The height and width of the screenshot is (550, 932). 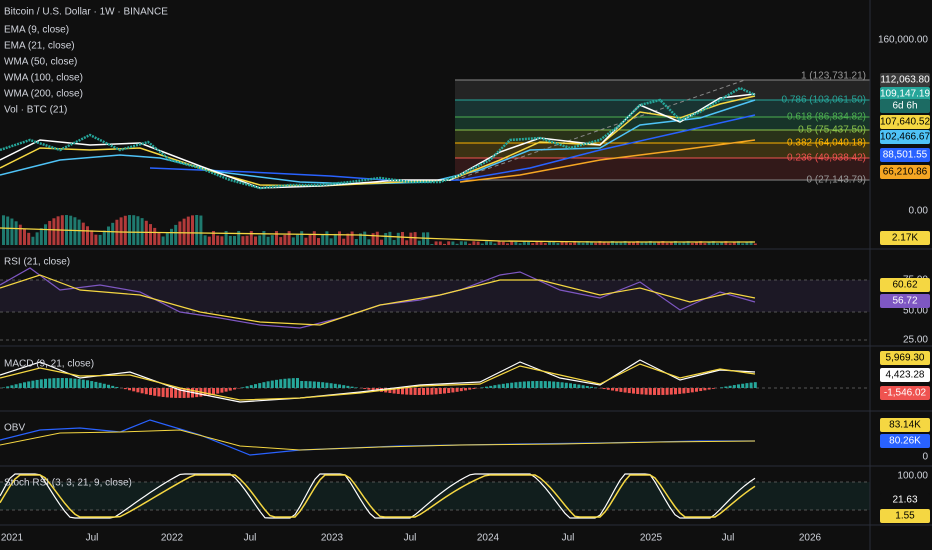 I want to click on price-tag: -1,546.02, so click(x=905, y=393).